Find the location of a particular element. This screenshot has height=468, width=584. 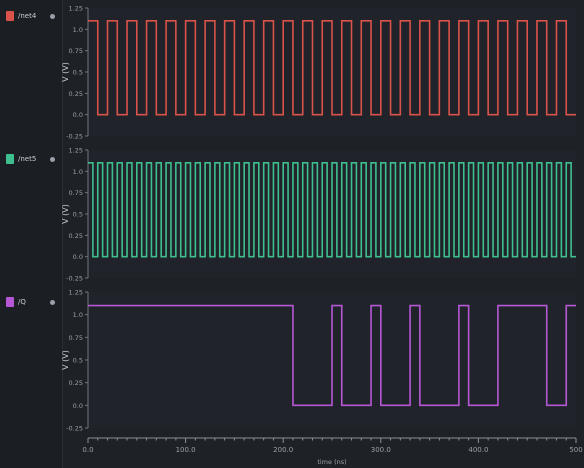

x-tick-label: 300.0 is located at coordinates (381, 450).